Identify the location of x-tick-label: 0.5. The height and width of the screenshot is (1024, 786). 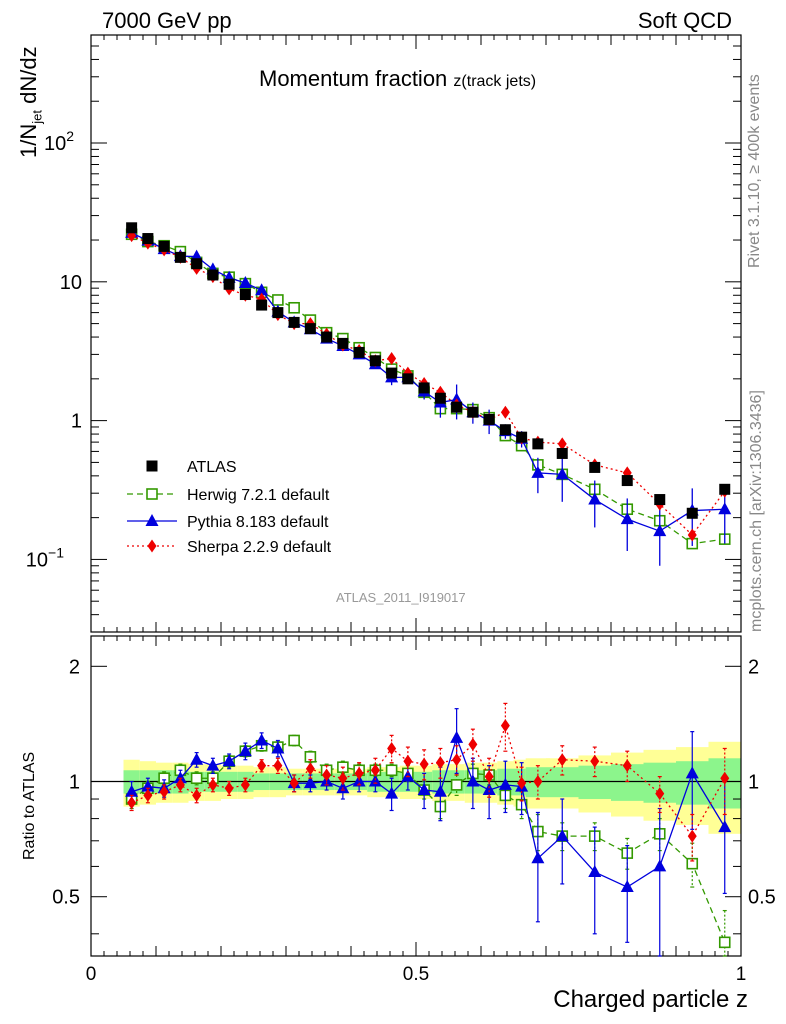
(416, 974).